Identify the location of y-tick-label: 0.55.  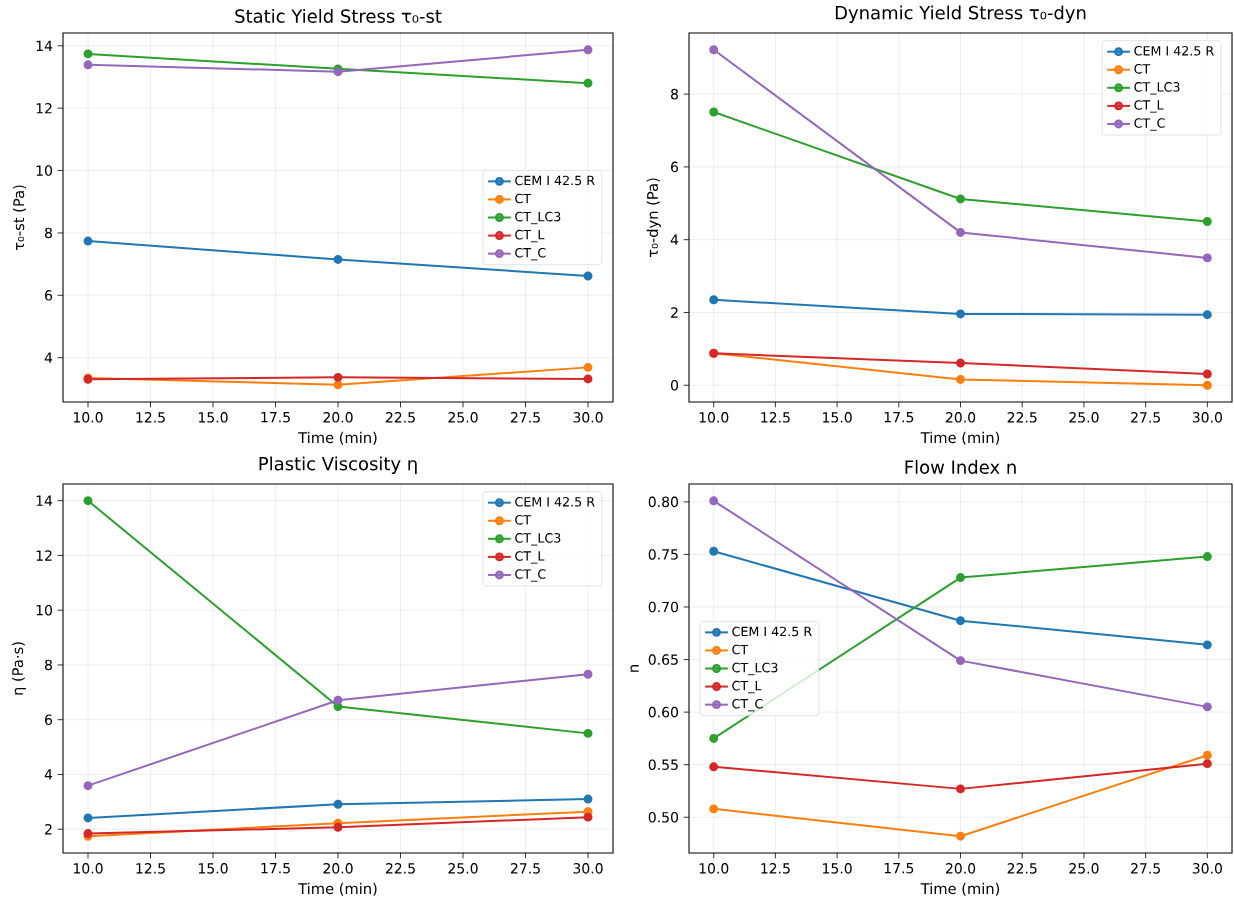
(663, 764).